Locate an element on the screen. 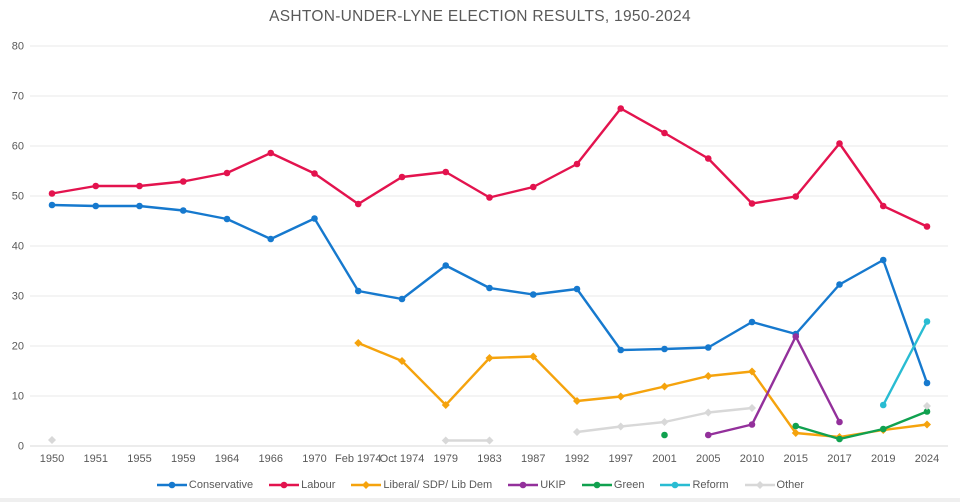 This screenshot has height=502, width=960. x-tick-label: 1950 is located at coordinates (52, 459).